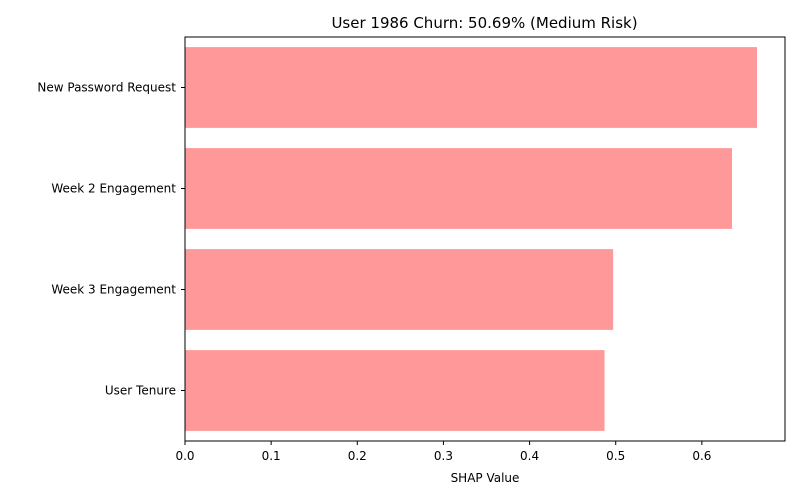 This screenshot has height=500, width=800. Describe the element at coordinates (184, 456) in the screenshot. I see `x-tick-label: 0.0` at that location.